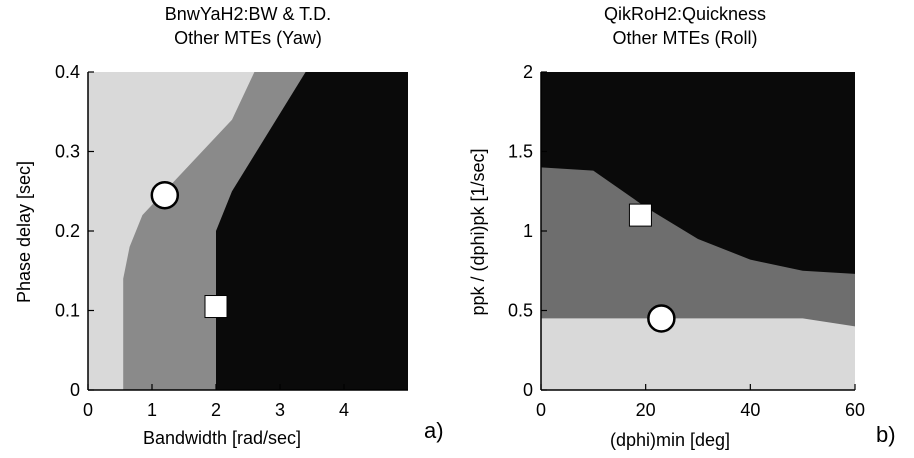 The height and width of the screenshot is (458, 914). Describe the element at coordinates (165, 195) in the screenshot. I see `chart-a-point-circle` at that location.